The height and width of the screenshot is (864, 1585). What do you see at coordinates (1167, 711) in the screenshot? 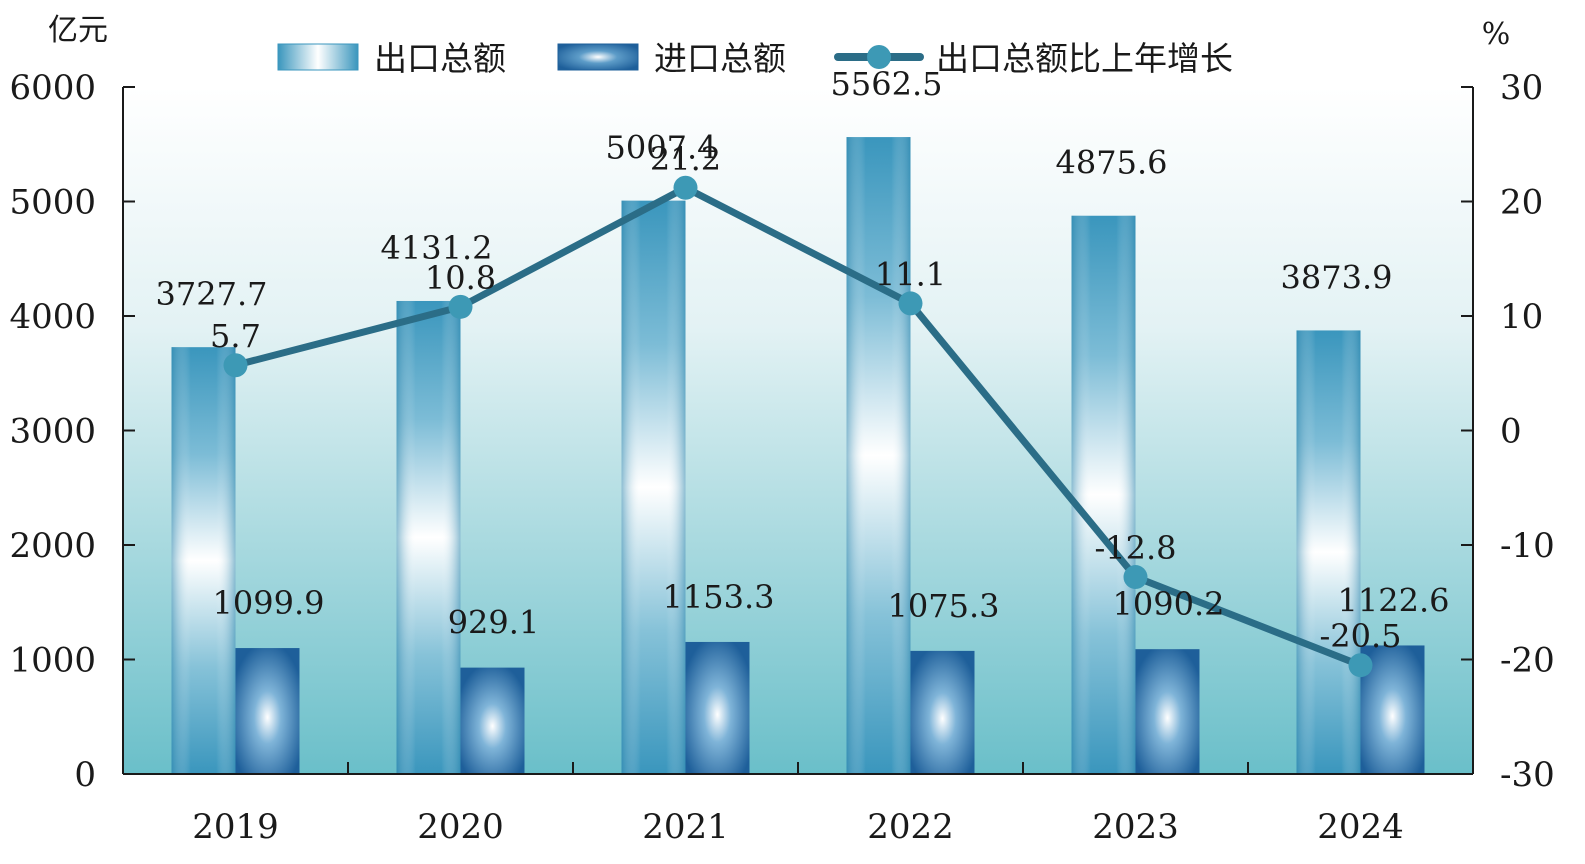
I see `bar-import-2023` at bounding box center [1167, 711].